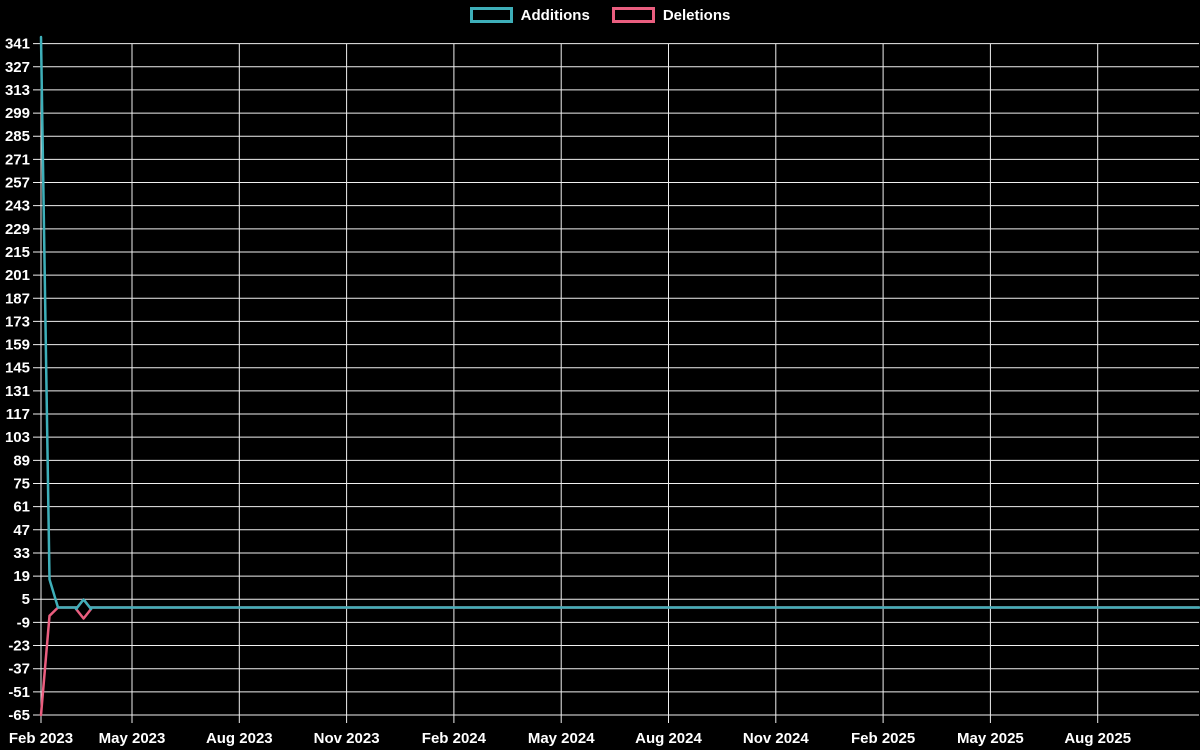  What do you see at coordinates (600, 15) in the screenshot?
I see `chart-legend: Additions Deletions` at bounding box center [600, 15].